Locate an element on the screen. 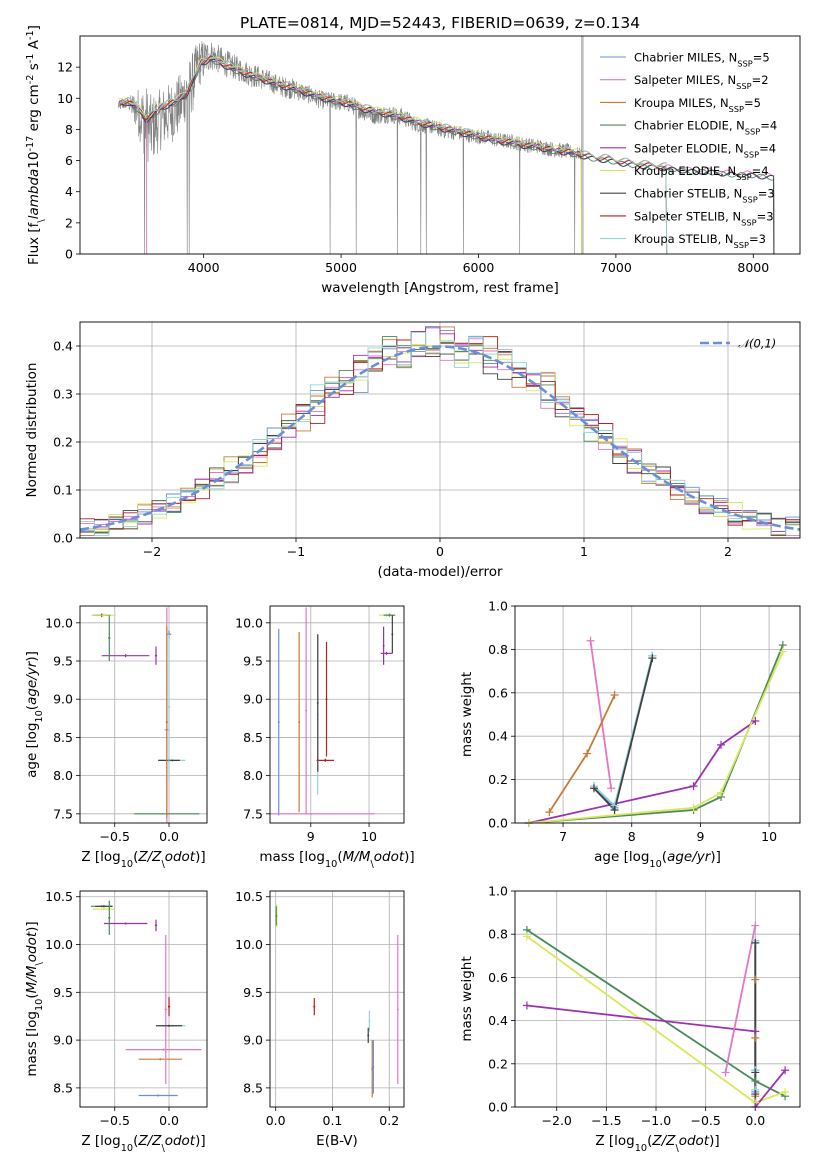 The height and width of the screenshot is (1170, 819). y-tick-label: 9.0 is located at coordinates (253, 699).